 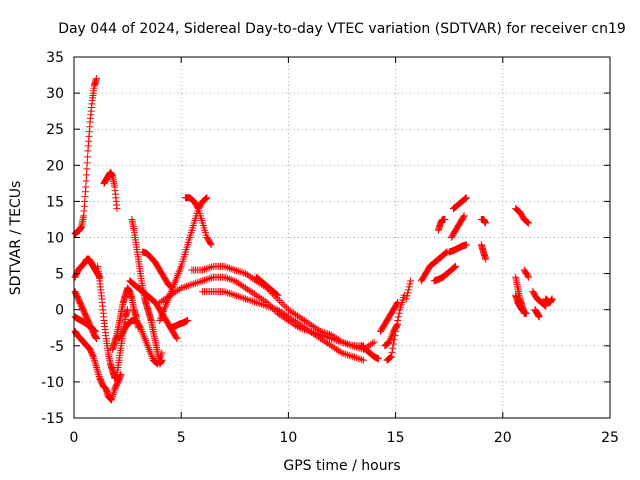 What do you see at coordinates (445, 273) in the screenshot?
I see `series-arc-z` at bounding box center [445, 273].